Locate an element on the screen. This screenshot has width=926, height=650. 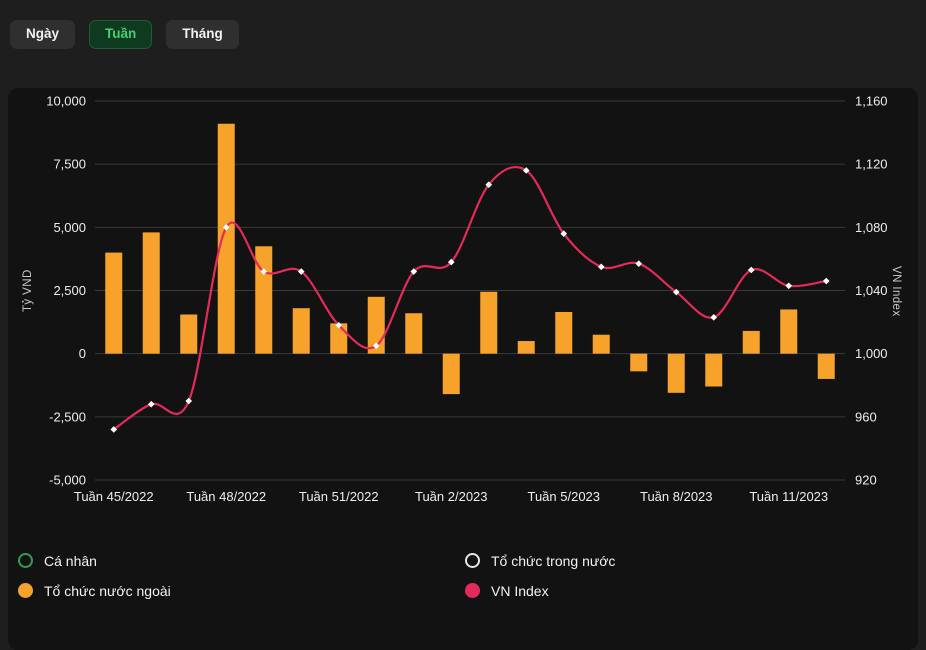
x-axis-tick: Tuần 11/2023 is located at coordinates (788, 496).